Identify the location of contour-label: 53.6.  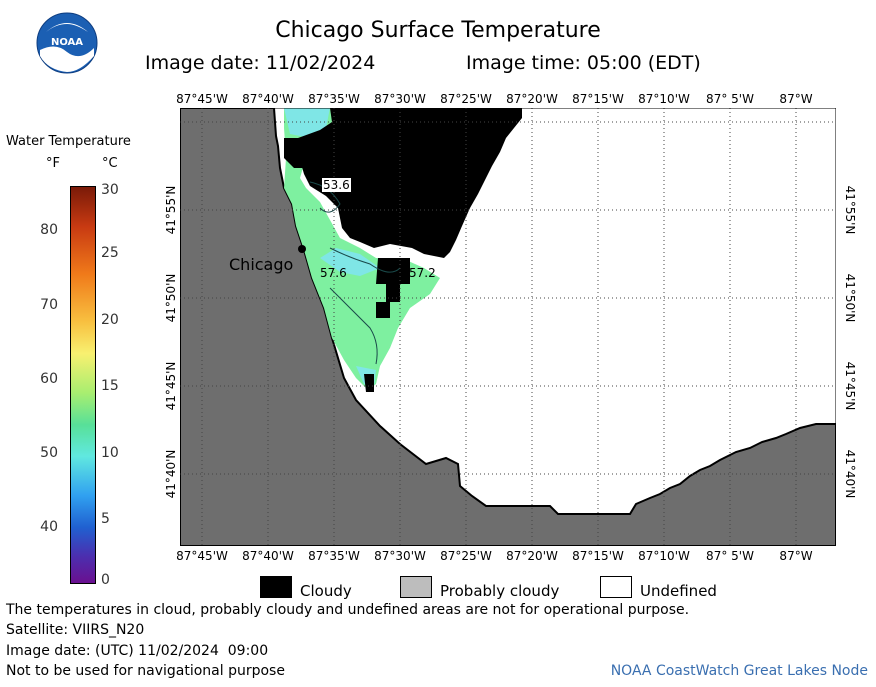
(336, 185).